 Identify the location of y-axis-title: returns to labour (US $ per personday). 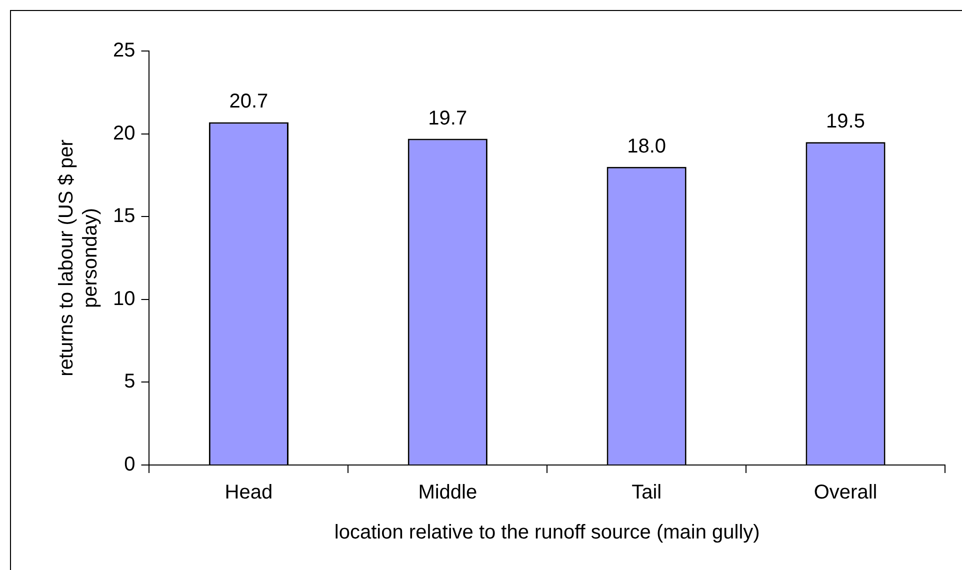
(79, 257).